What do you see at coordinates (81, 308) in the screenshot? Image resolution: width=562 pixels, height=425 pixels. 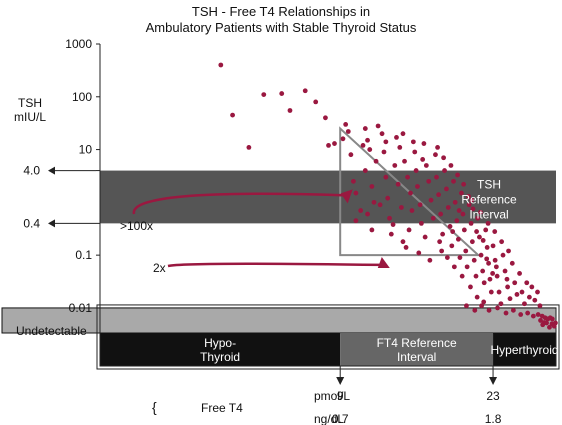 I see `y-tick-label: 0.01` at bounding box center [81, 308].